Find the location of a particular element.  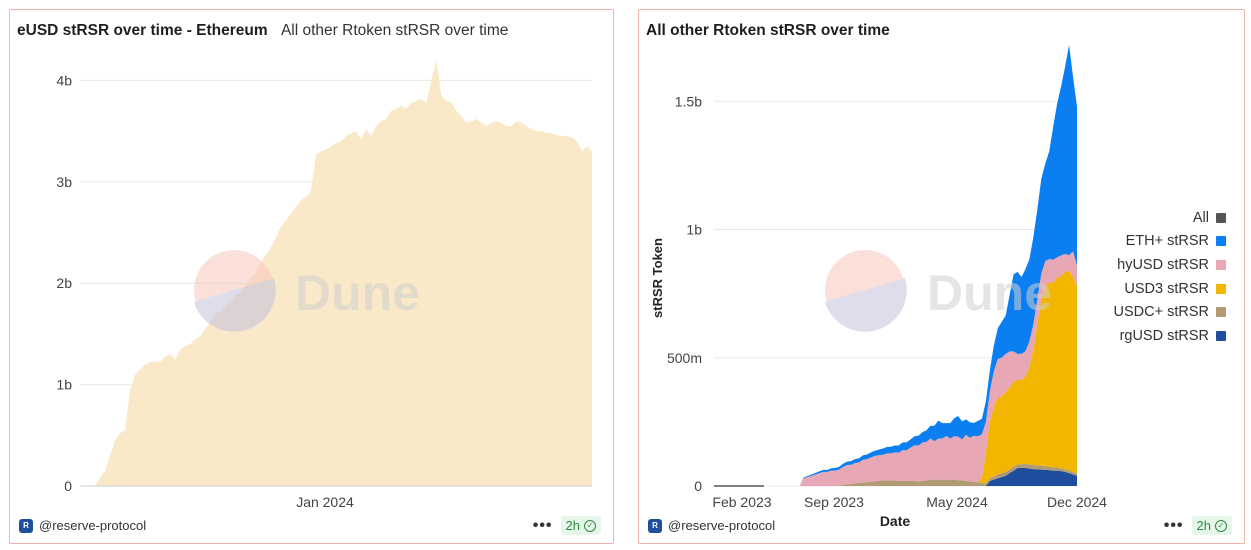

chart-subtitle-link: All other Rtoken stRSR over time is located at coordinates (394, 30).